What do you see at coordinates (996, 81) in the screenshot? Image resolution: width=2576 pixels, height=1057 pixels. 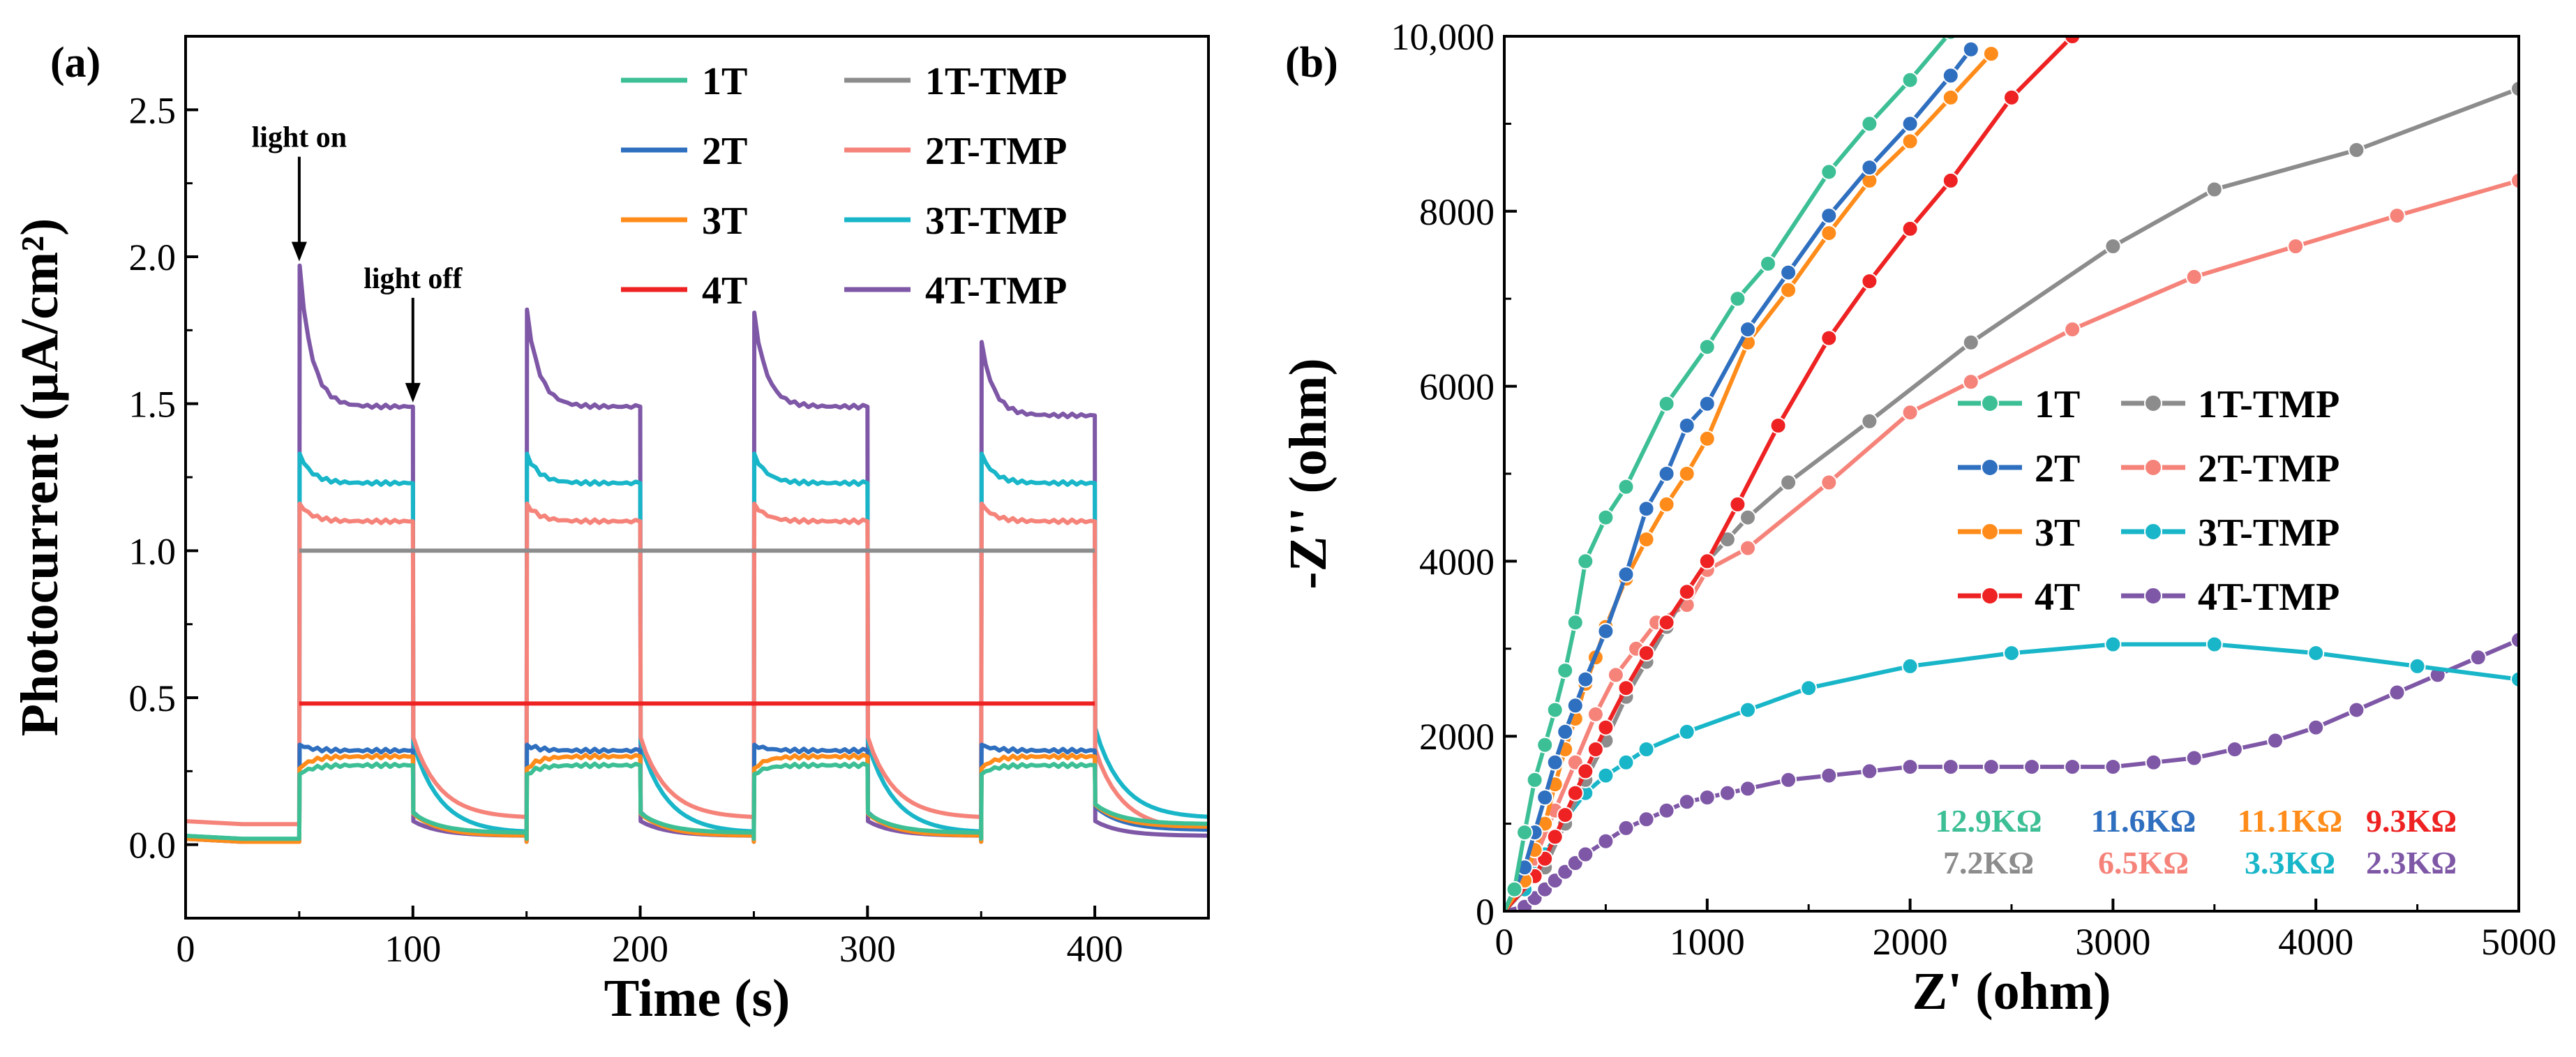 I see `legend-label: 1T-TMP` at bounding box center [996, 81].